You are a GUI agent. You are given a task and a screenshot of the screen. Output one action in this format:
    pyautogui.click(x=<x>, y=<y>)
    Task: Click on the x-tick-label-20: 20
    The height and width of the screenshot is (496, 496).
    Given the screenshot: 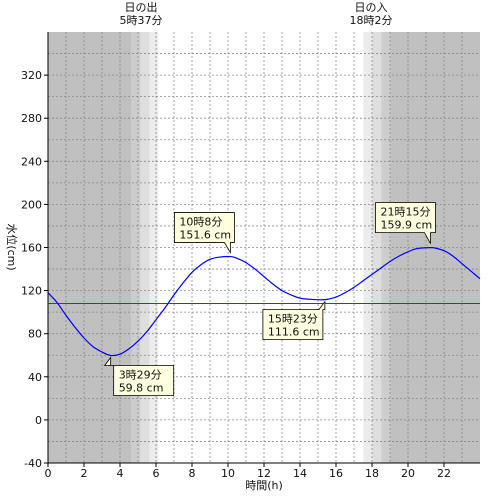 What is the action you would take?
    pyautogui.click(x=408, y=473)
    